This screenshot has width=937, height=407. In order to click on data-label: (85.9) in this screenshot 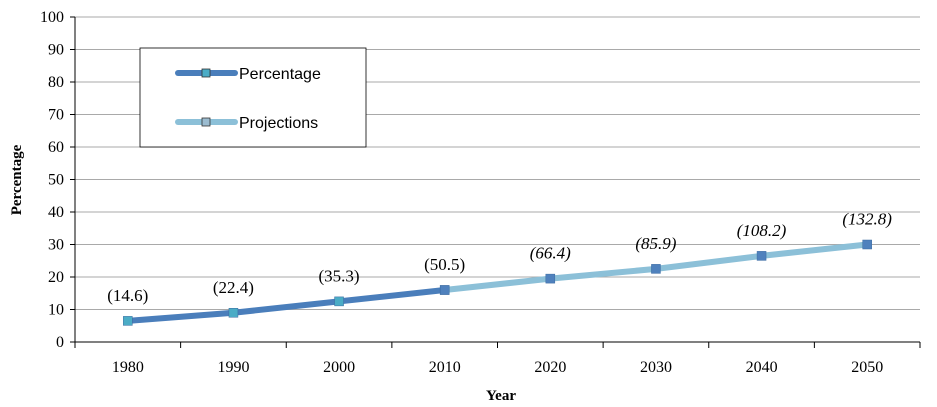, I will do `click(655, 243)`.